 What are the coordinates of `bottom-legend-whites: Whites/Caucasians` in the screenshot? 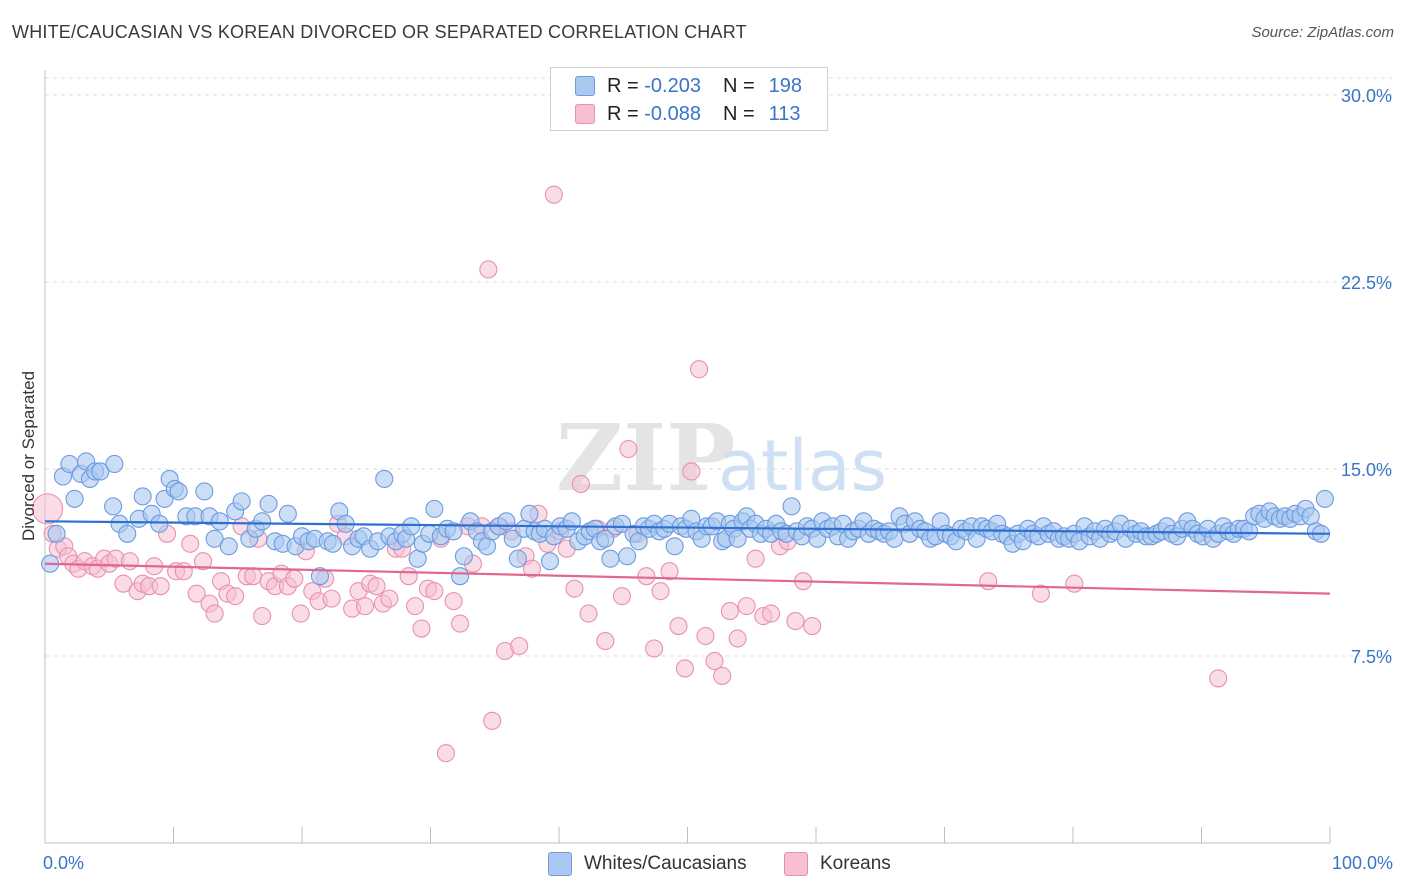 It's located at (647, 864).